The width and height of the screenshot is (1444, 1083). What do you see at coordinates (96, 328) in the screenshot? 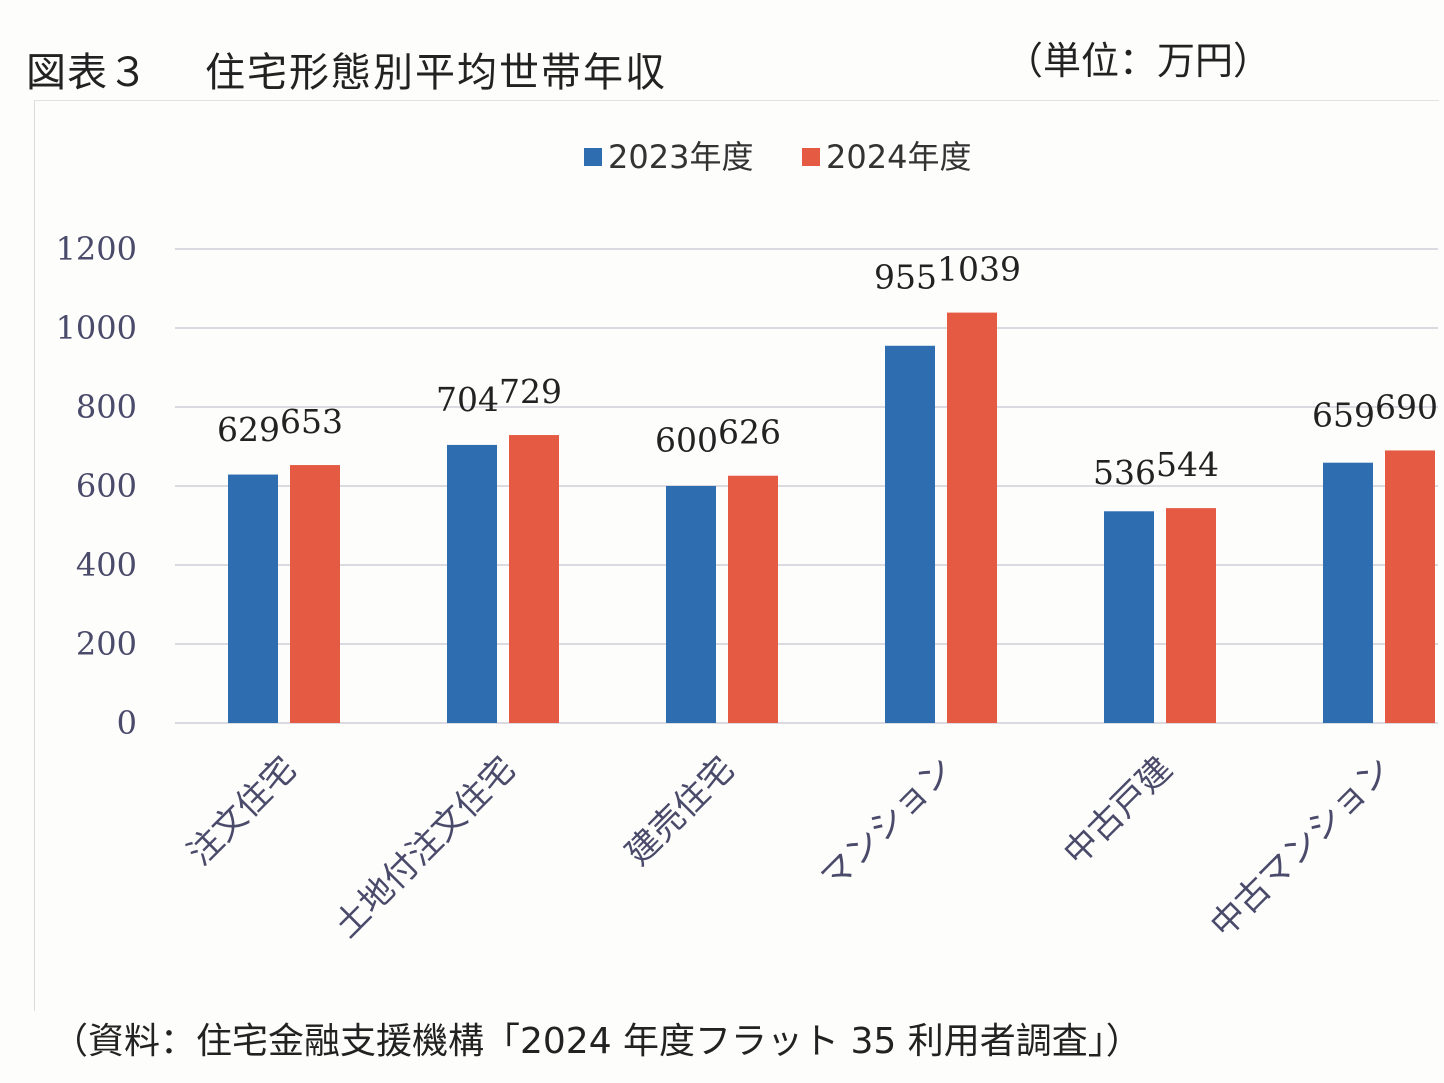
I see `y-tick-label: 1000` at bounding box center [96, 328].